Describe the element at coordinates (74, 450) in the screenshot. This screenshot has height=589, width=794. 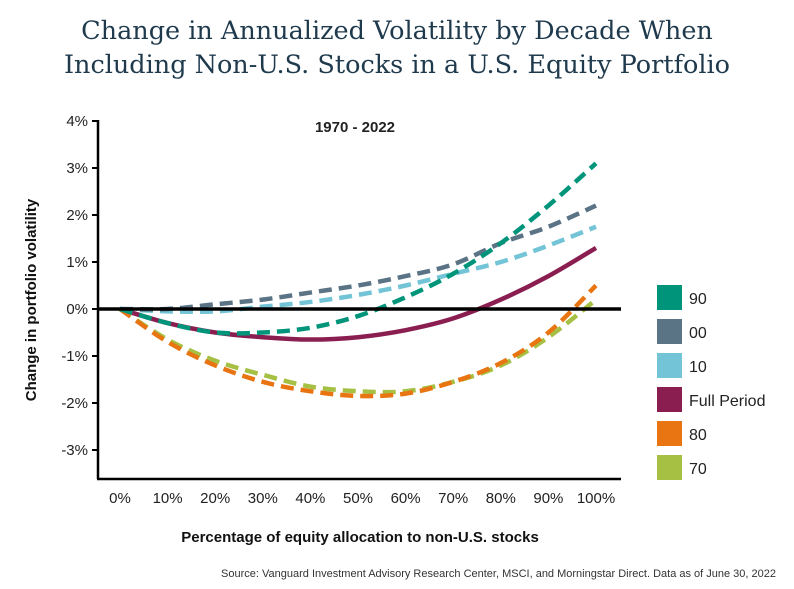
I see `y-tick-label: -3%` at that location.